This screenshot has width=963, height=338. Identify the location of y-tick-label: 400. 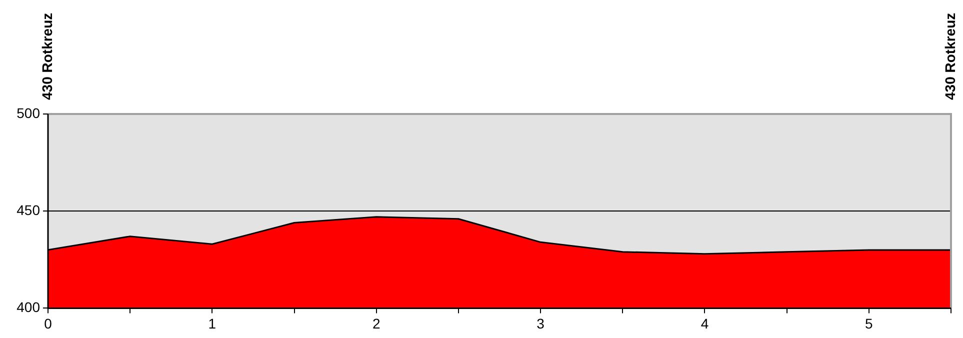
(28, 307).